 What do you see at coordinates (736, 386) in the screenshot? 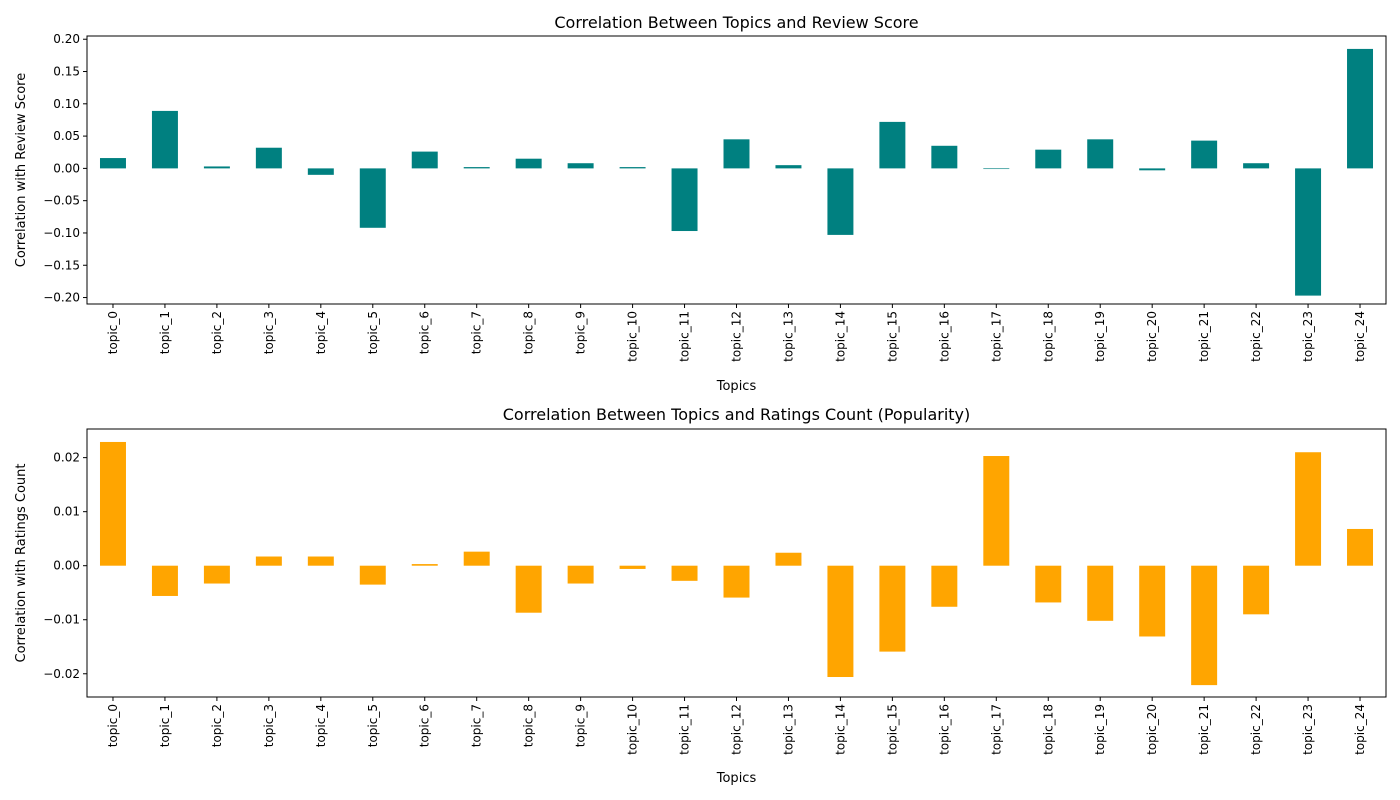
I see `x-axis-label: Topics` at bounding box center [736, 386].